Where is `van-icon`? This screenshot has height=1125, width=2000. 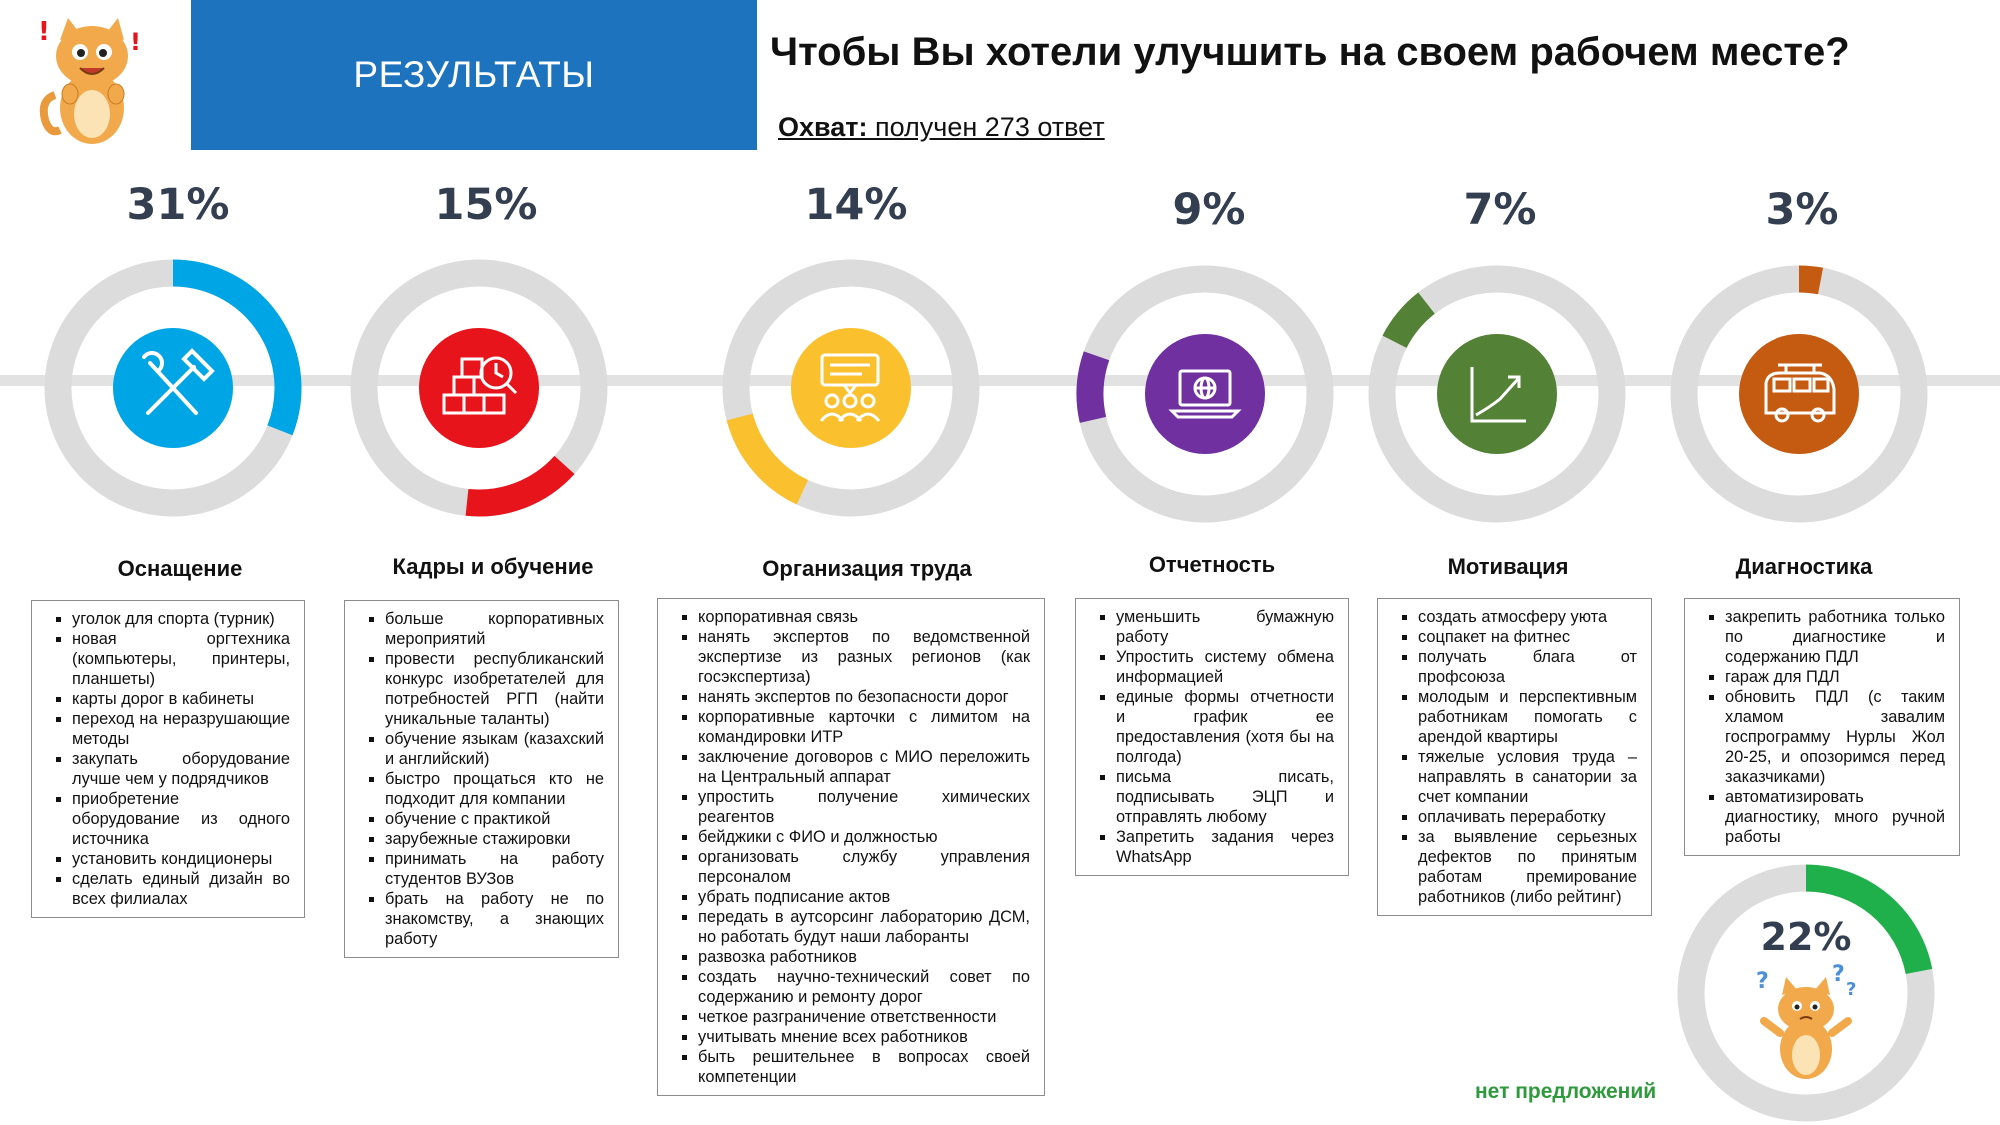
van-icon is located at coordinates (1800, 393).